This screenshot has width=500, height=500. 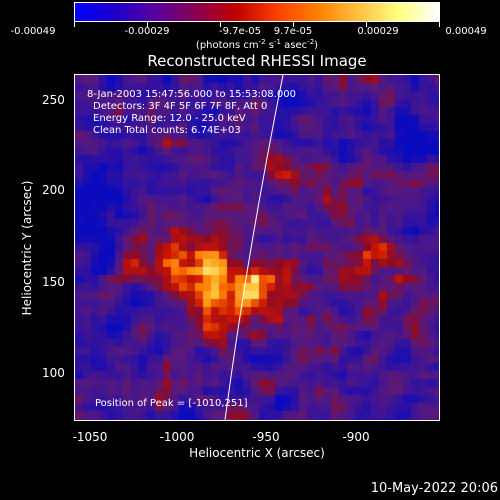 I want to click on x-tick-label: -1000, so click(x=177, y=437).